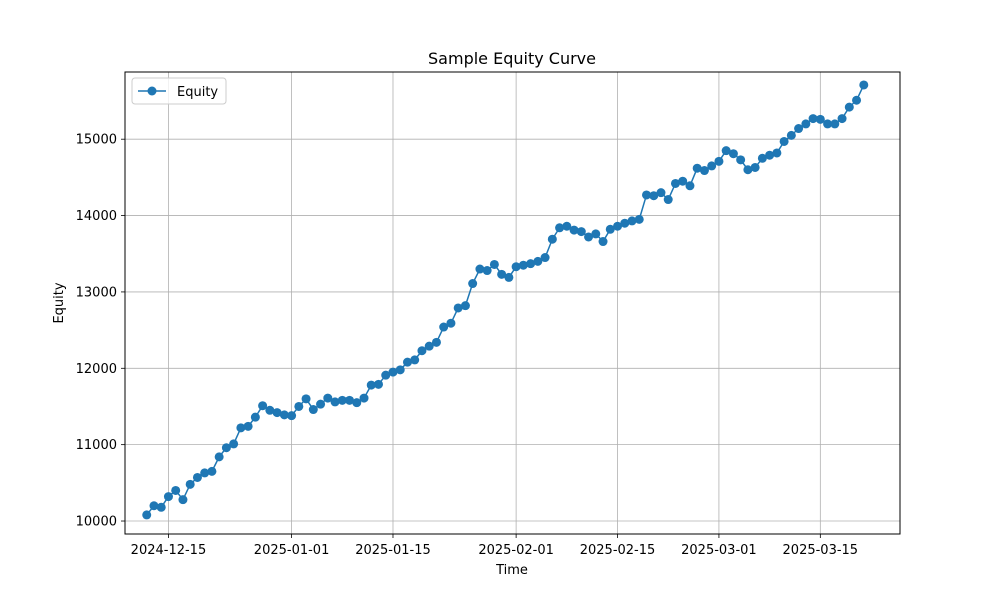  Describe the element at coordinates (96, 216) in the screenshot. I see `y-tick-label: 14000` at that location.